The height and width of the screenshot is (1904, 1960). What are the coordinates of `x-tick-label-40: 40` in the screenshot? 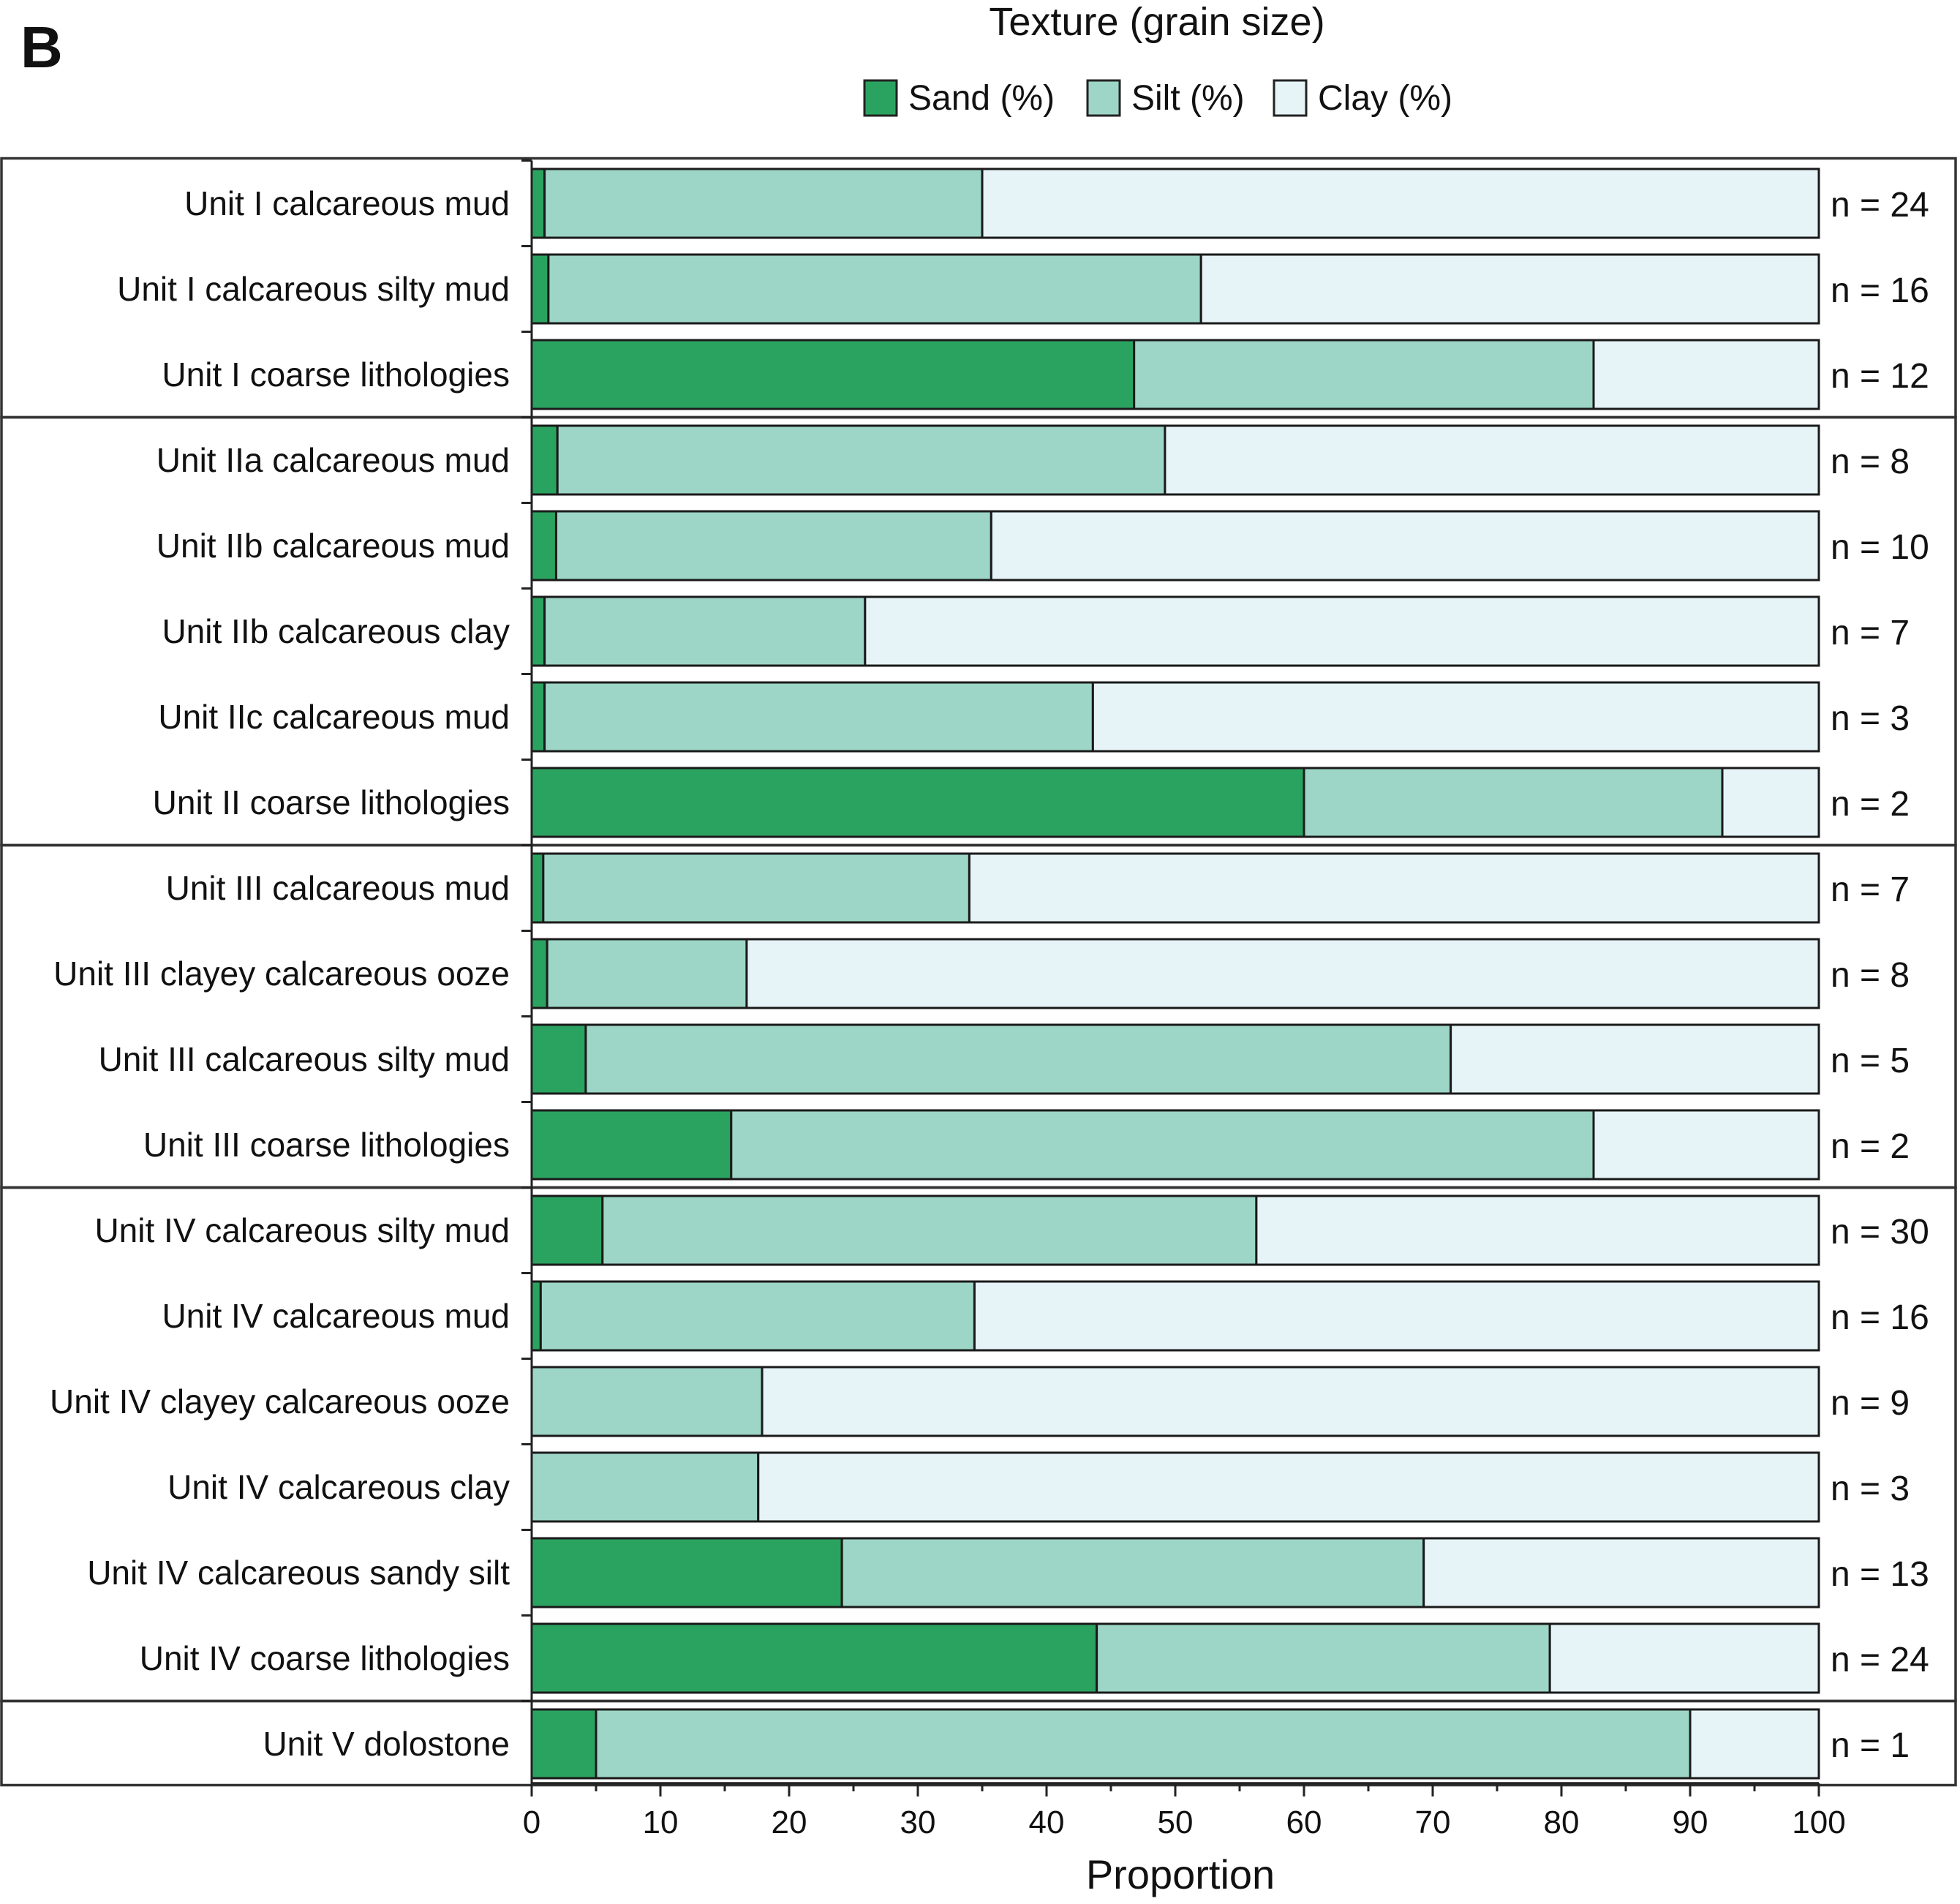 It's located at (1047, 1822).